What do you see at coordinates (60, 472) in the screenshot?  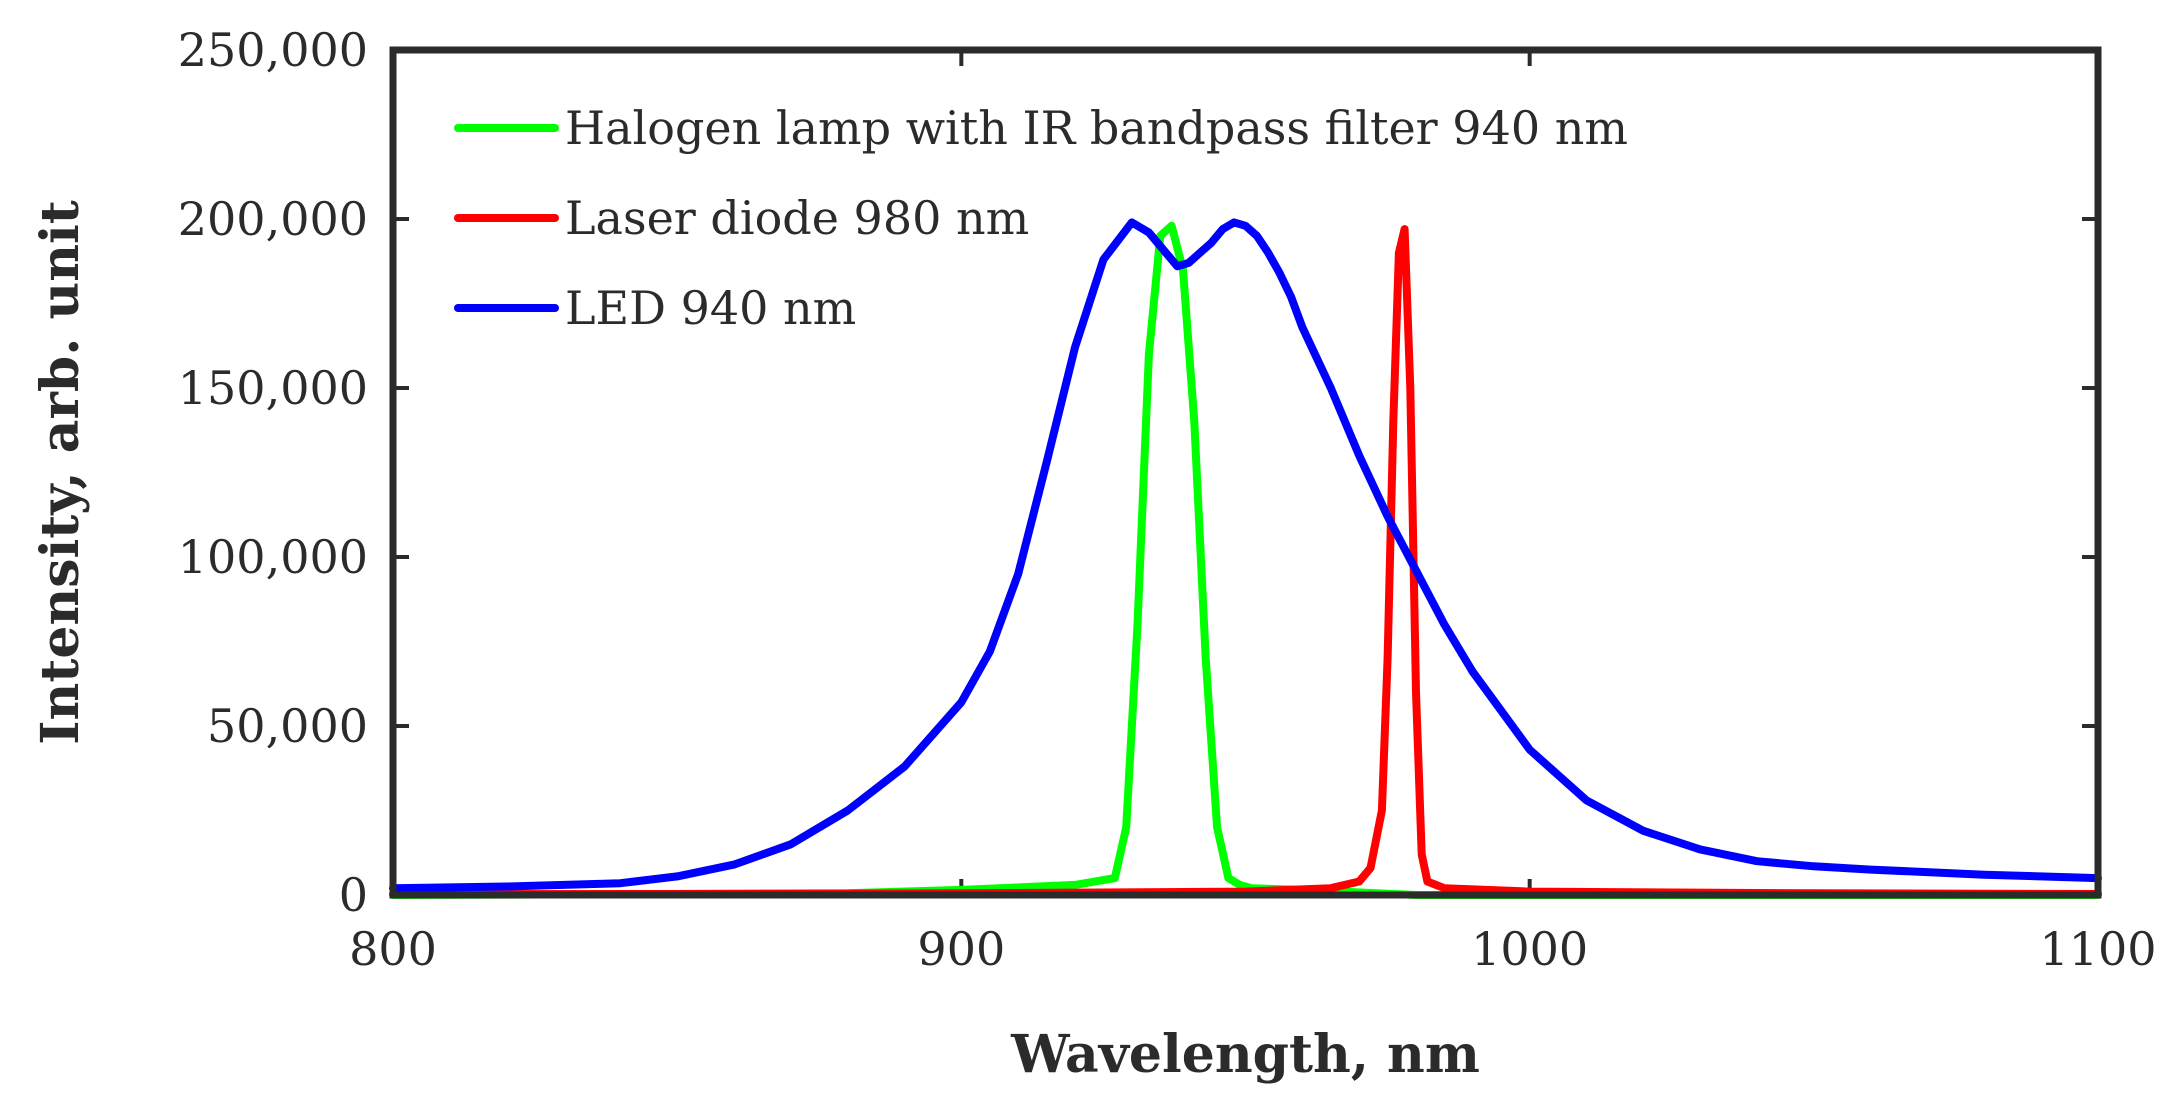 I see `y-axis-title: Intensity, arb. unit` at bounding box center [60, 472].